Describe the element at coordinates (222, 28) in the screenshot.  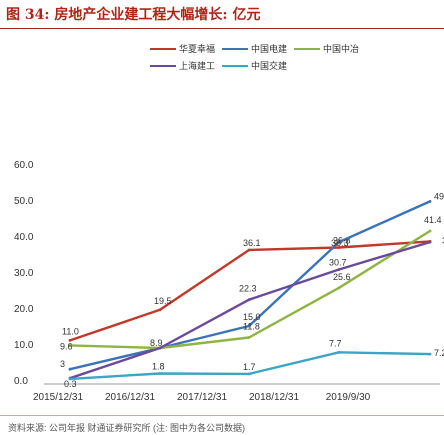
I see `title-rule` at that location.